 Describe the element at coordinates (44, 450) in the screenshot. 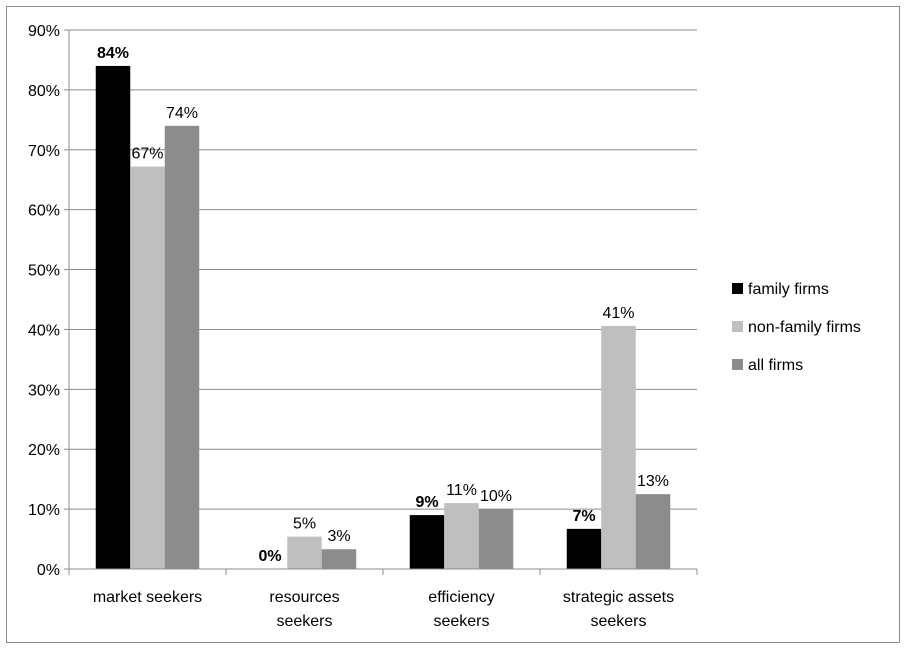

I see `y-tick-label: 20%` at that location.